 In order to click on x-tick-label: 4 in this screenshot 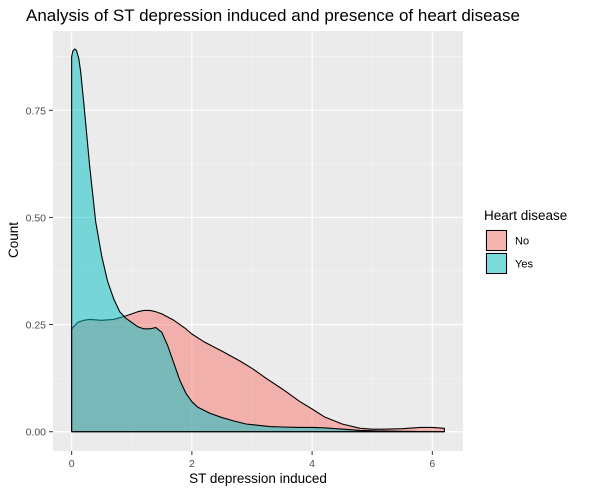, I will do `click(312, 464)`.